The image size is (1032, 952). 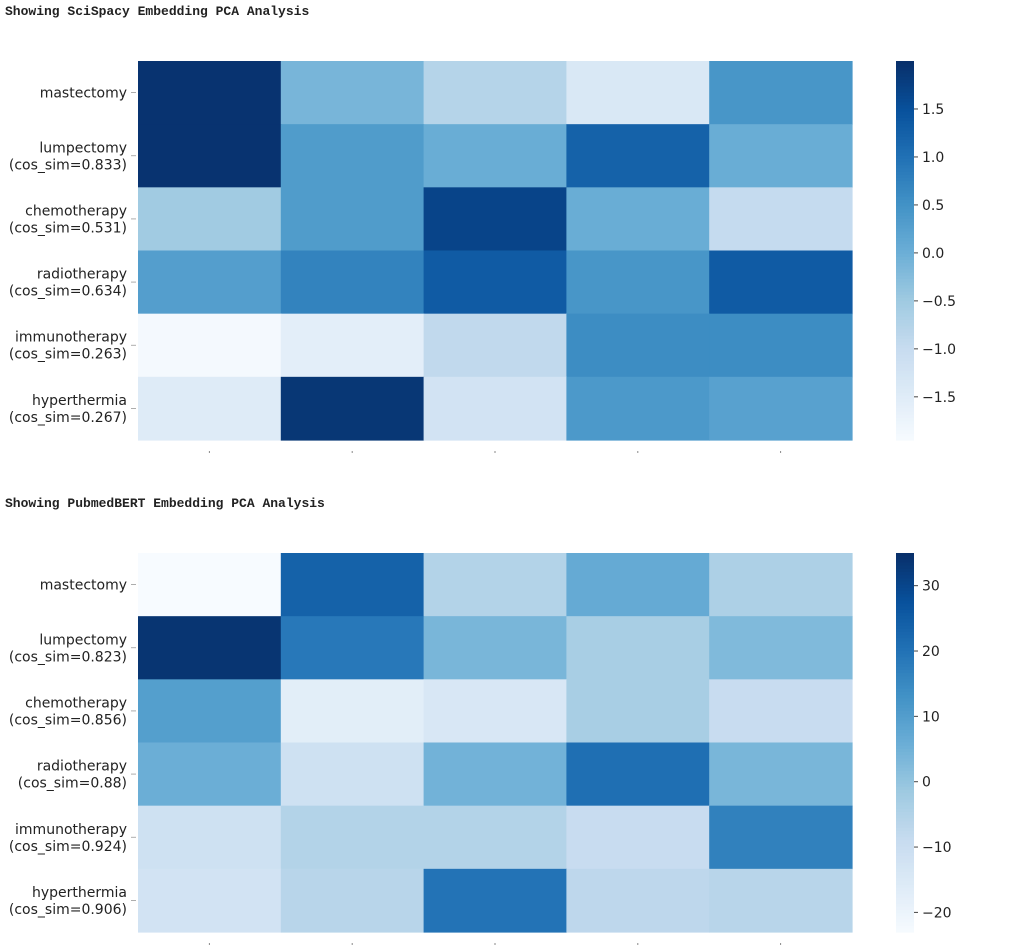 What do you see at coordinates (781, 282) in the screenshot?
I see `heatmap-cell-r3-c4` at bounding box center [781, 282].